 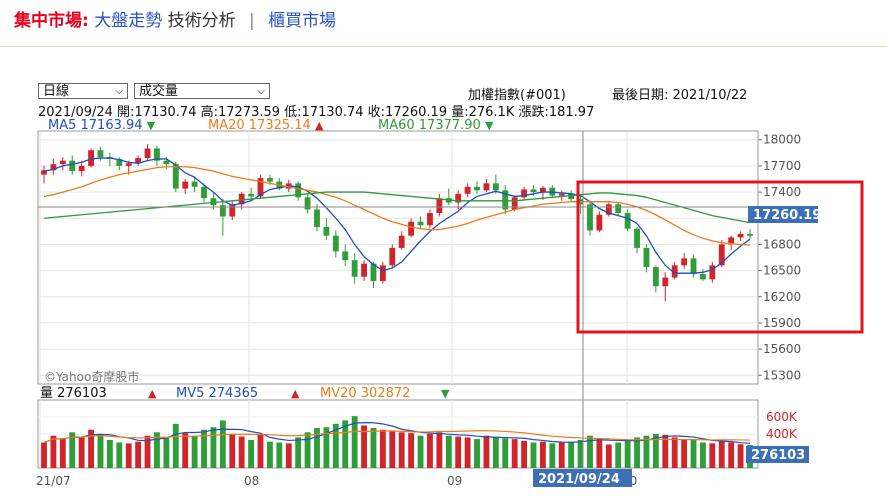 What do you see at coordinates (782, 244) in the screenshot?
I see `price-tick-label: 16800` at bounding box center [782, 244].